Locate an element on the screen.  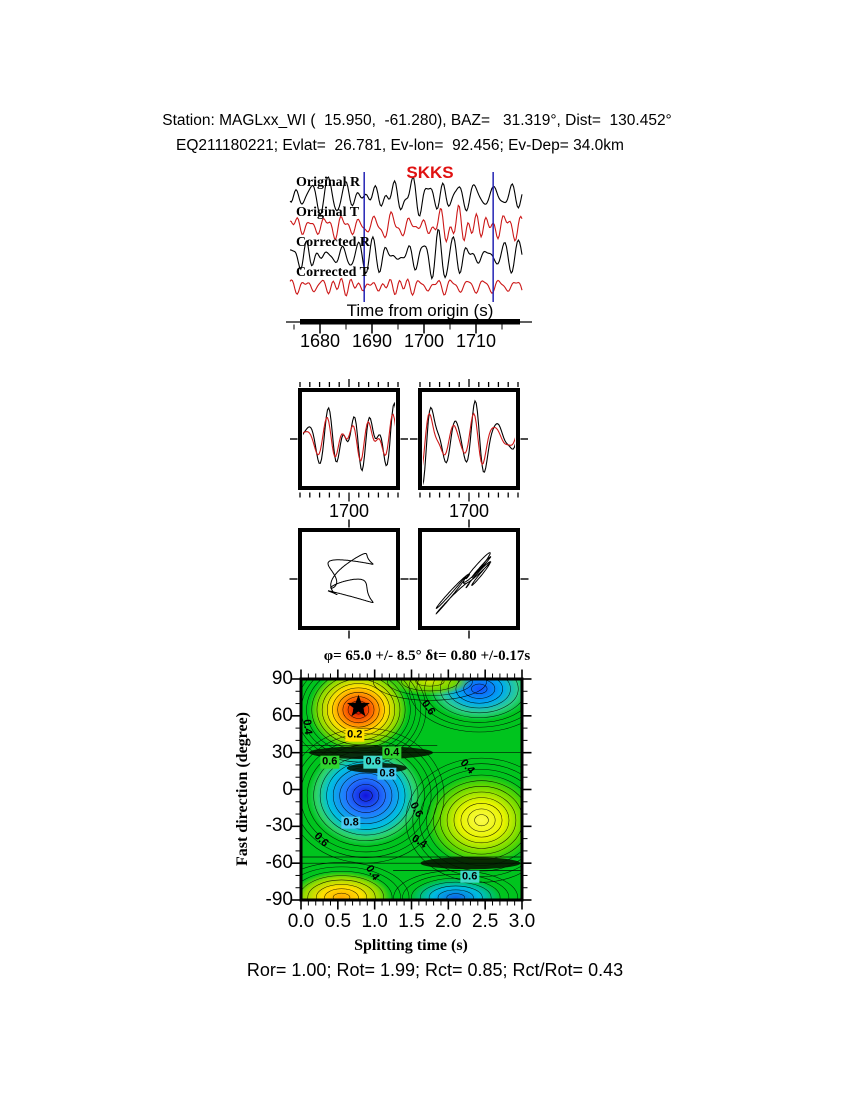
contour-frame is located at coordinates (411, 789).